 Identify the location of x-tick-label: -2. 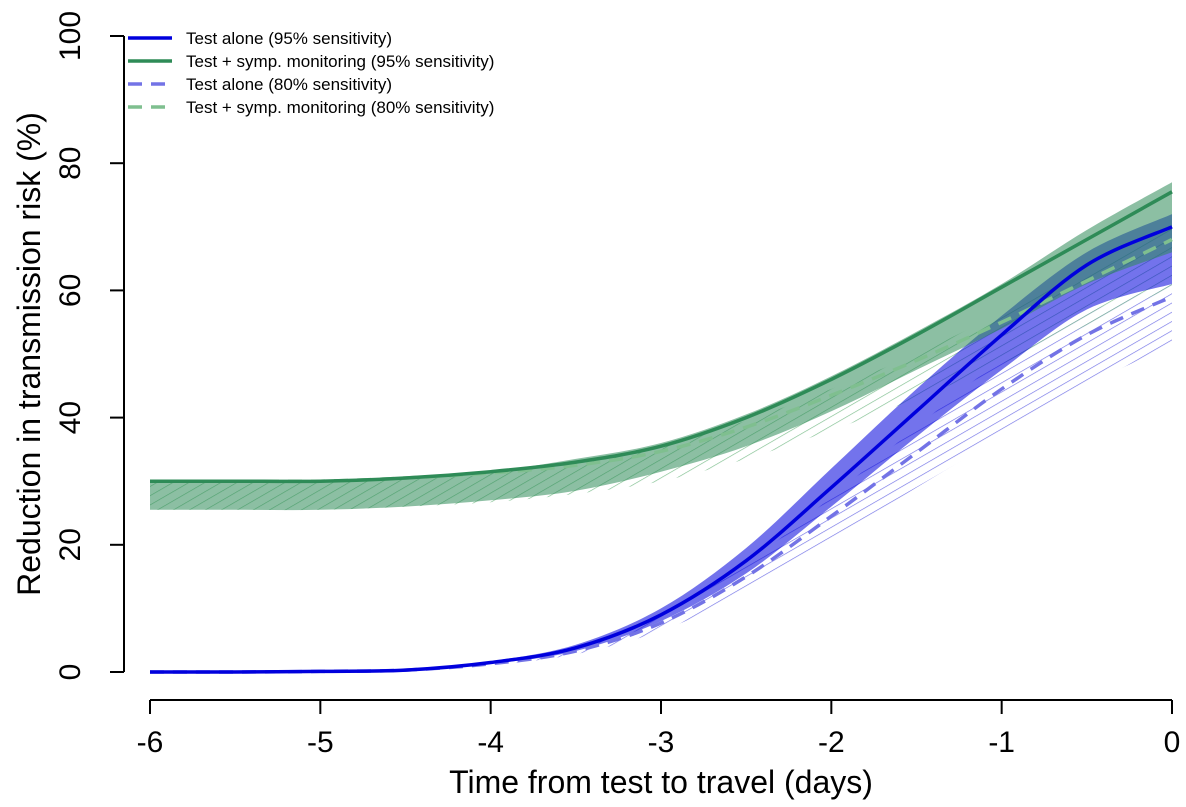
(831, 742).